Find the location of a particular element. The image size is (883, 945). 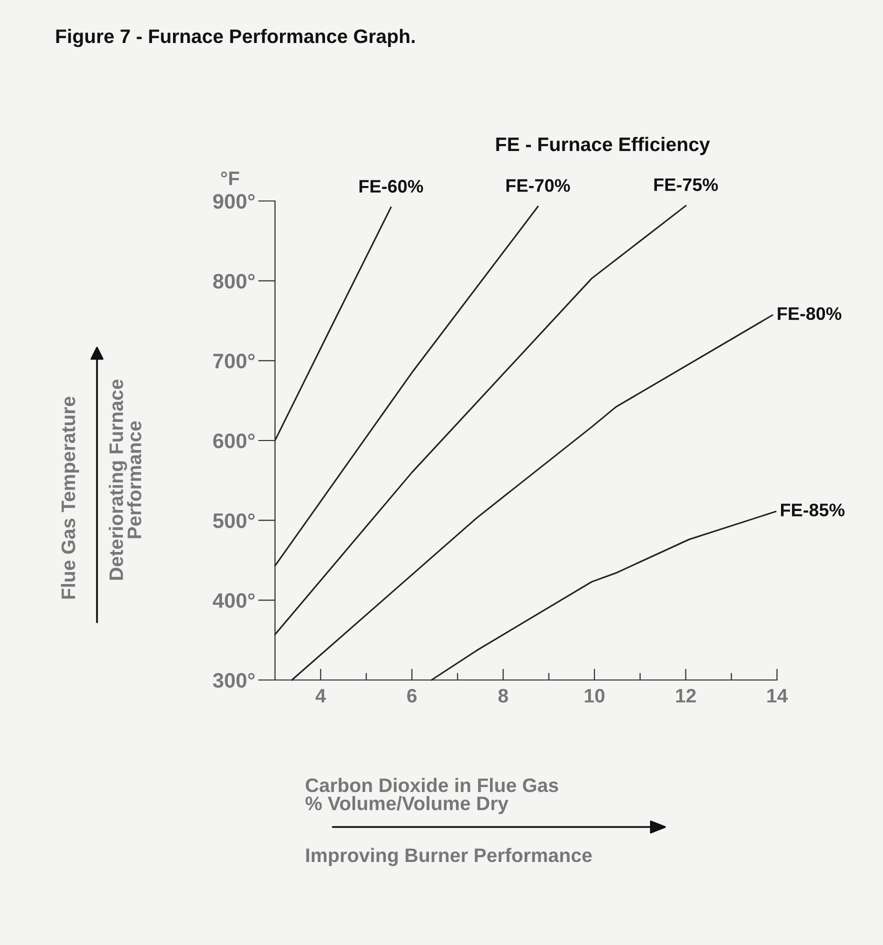

series-label: FE-60% is located at coordinates (392, 186).